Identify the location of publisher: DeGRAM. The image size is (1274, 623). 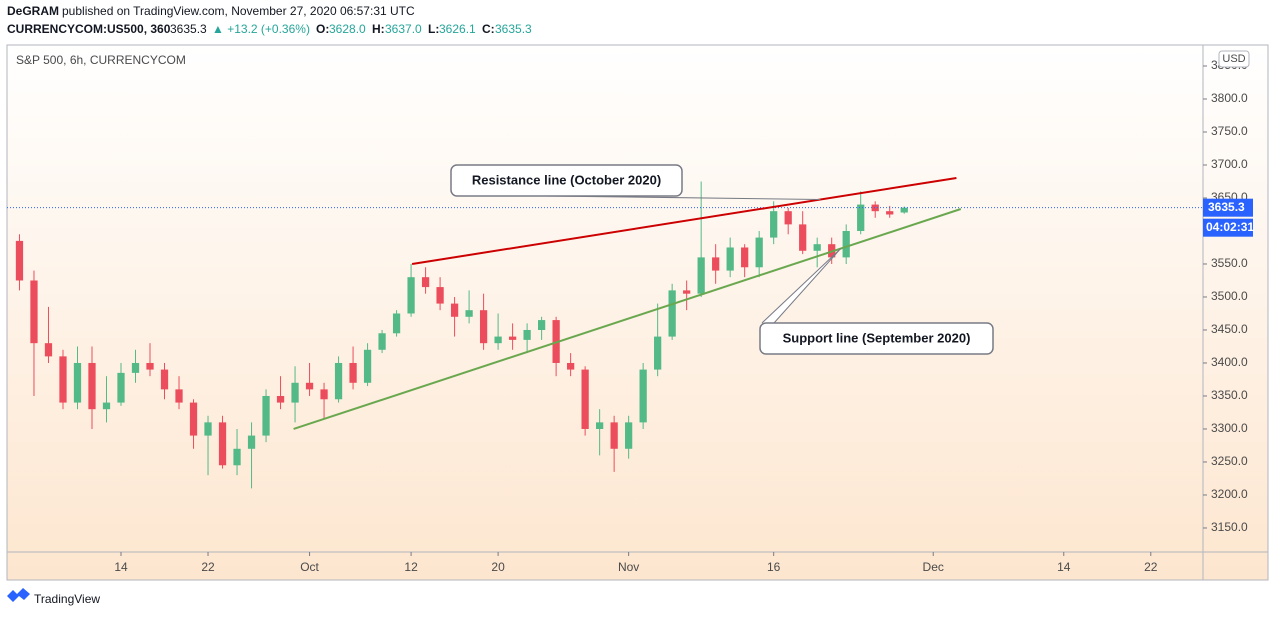
(33, 11).